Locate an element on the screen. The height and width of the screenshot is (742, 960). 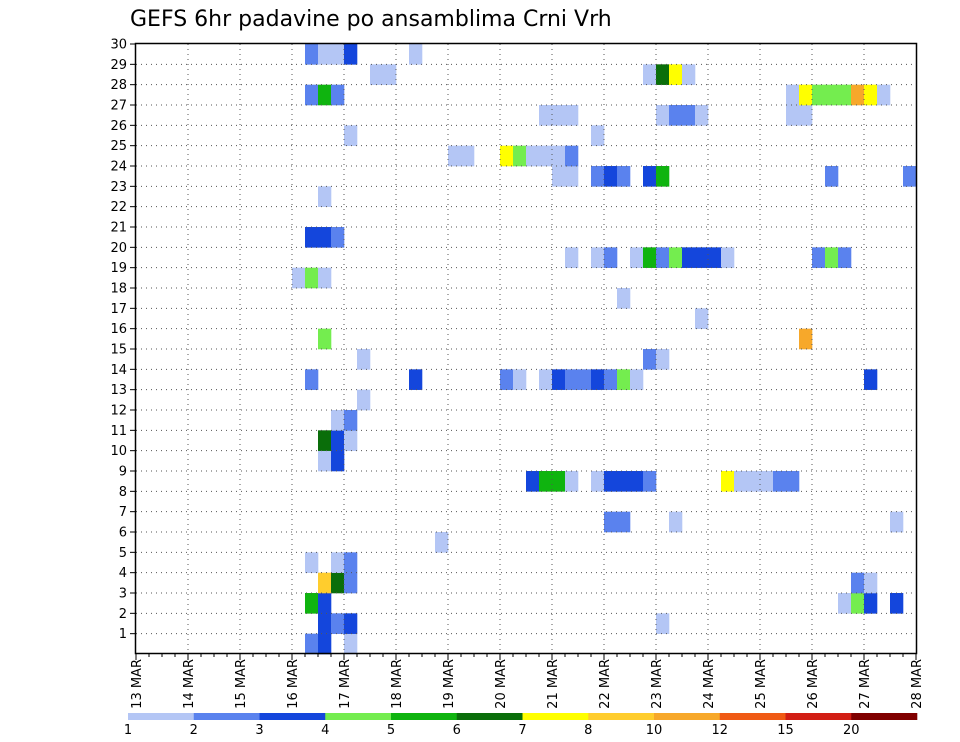
y-tick-label: 19 is located at coordinates (118, 268).